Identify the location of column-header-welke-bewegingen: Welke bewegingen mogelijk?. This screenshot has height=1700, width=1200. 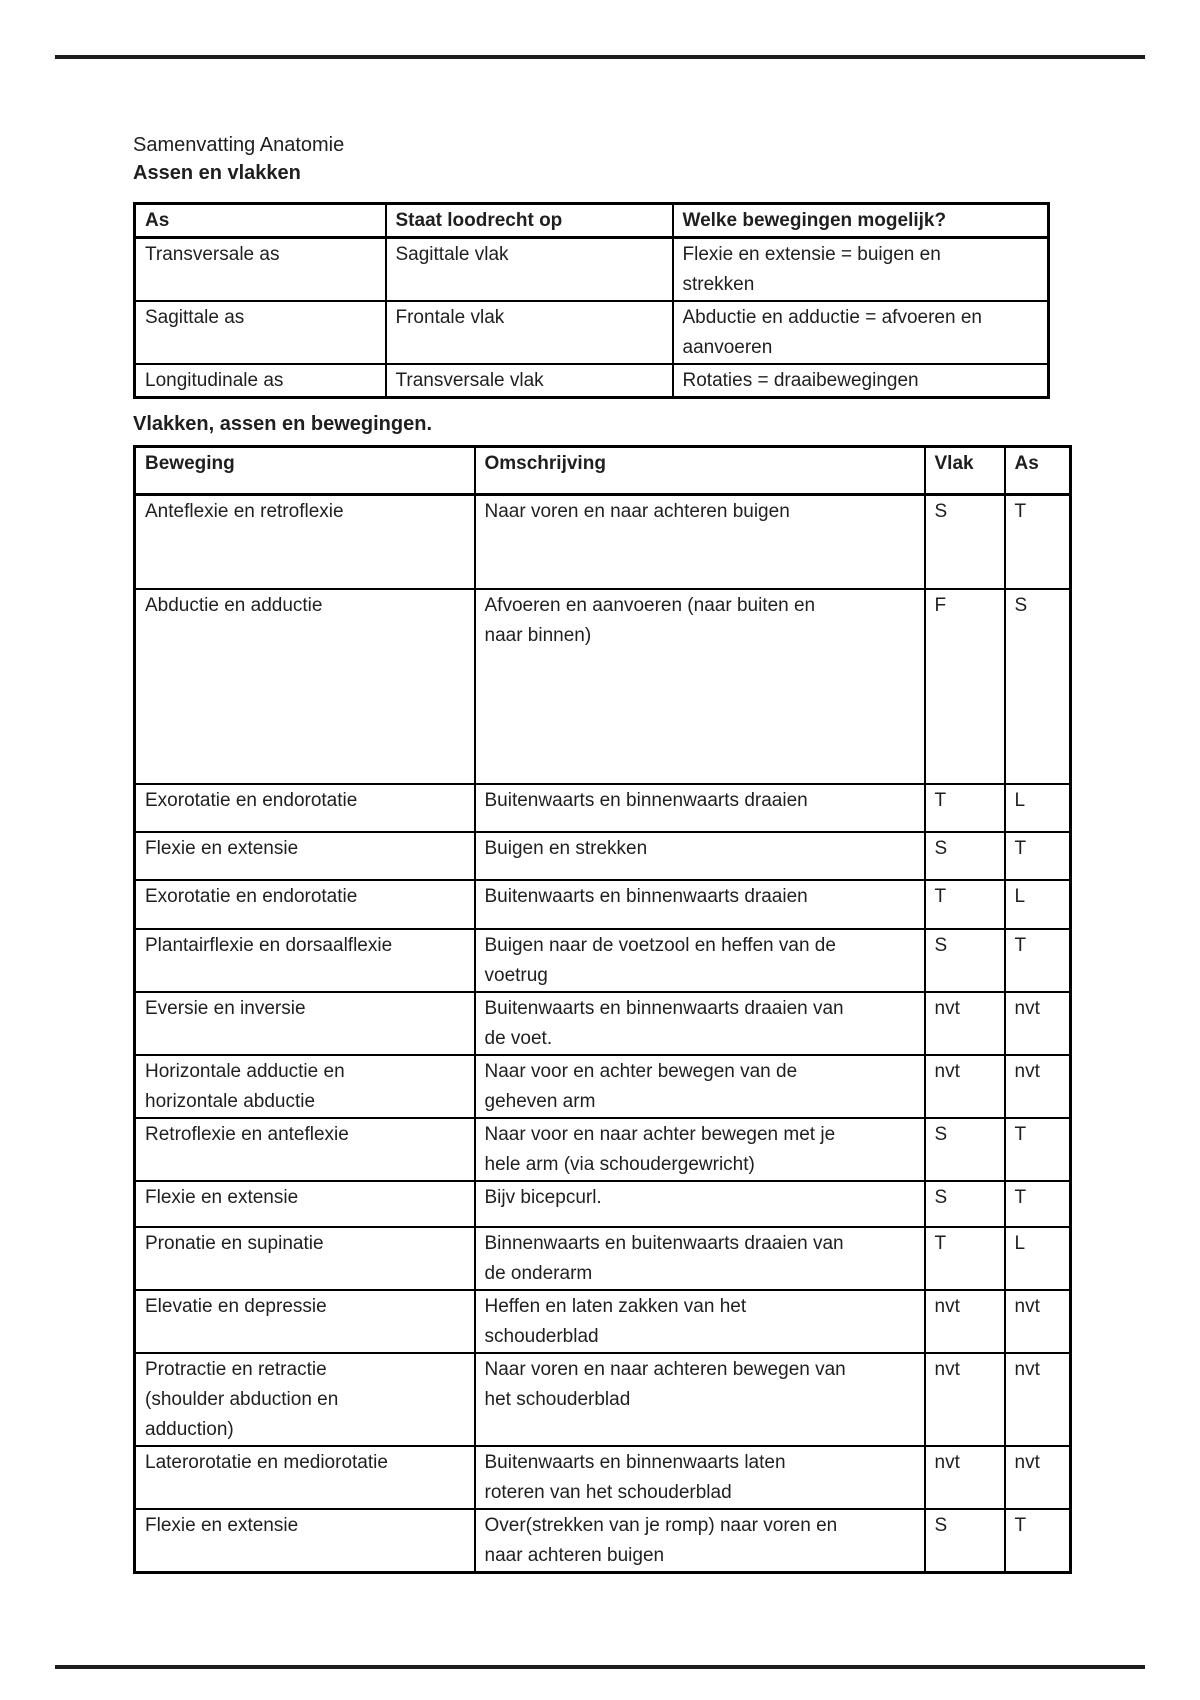
(860, 220).